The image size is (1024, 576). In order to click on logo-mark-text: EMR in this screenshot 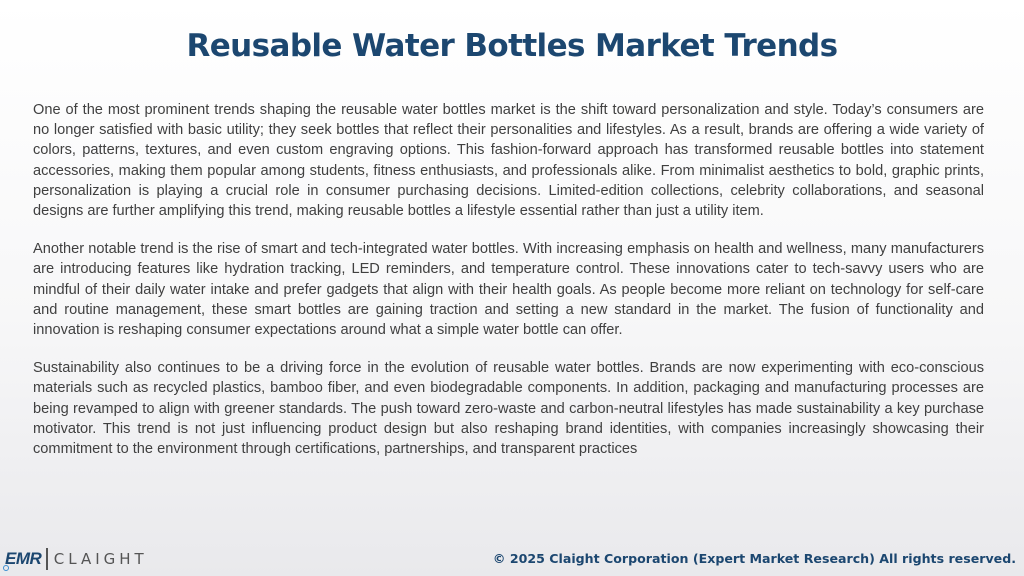, I will do `click(23, 558)`.